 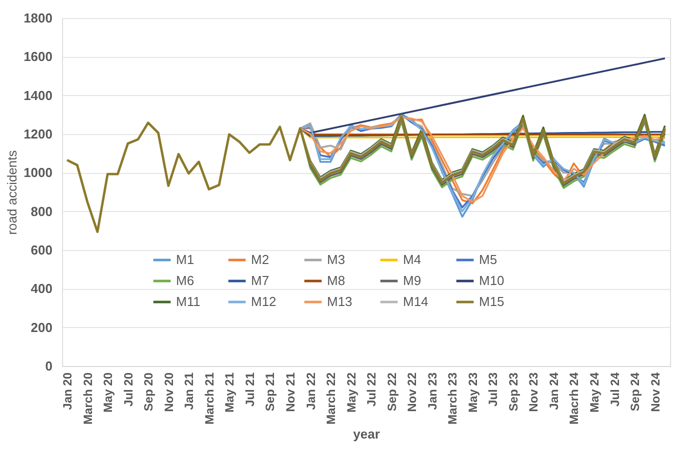 What do you see at coordinates (188, 301) in the screenshot?
I see `legend-label: M11` at bounding box center [188, 301].